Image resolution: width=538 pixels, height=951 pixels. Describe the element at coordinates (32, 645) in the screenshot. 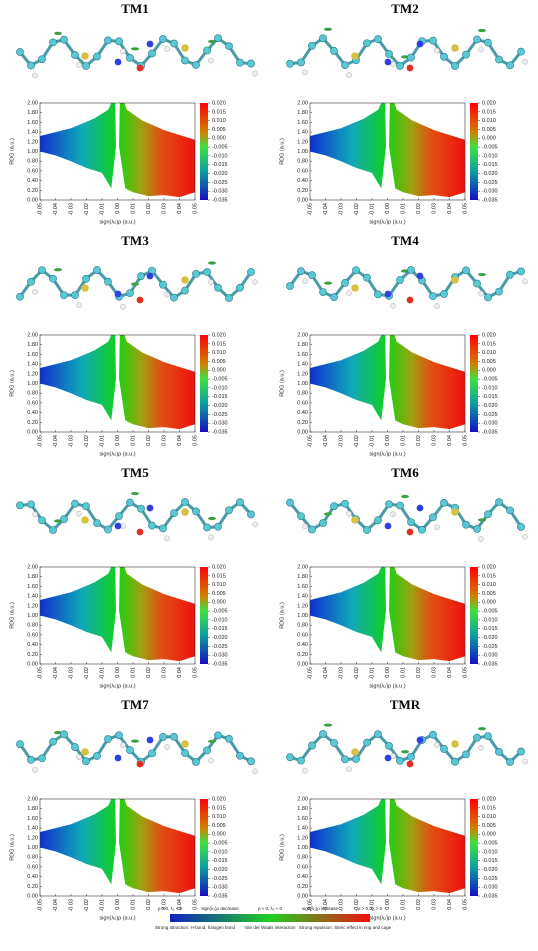

I see `y-tick-label: 0.40` at that location.